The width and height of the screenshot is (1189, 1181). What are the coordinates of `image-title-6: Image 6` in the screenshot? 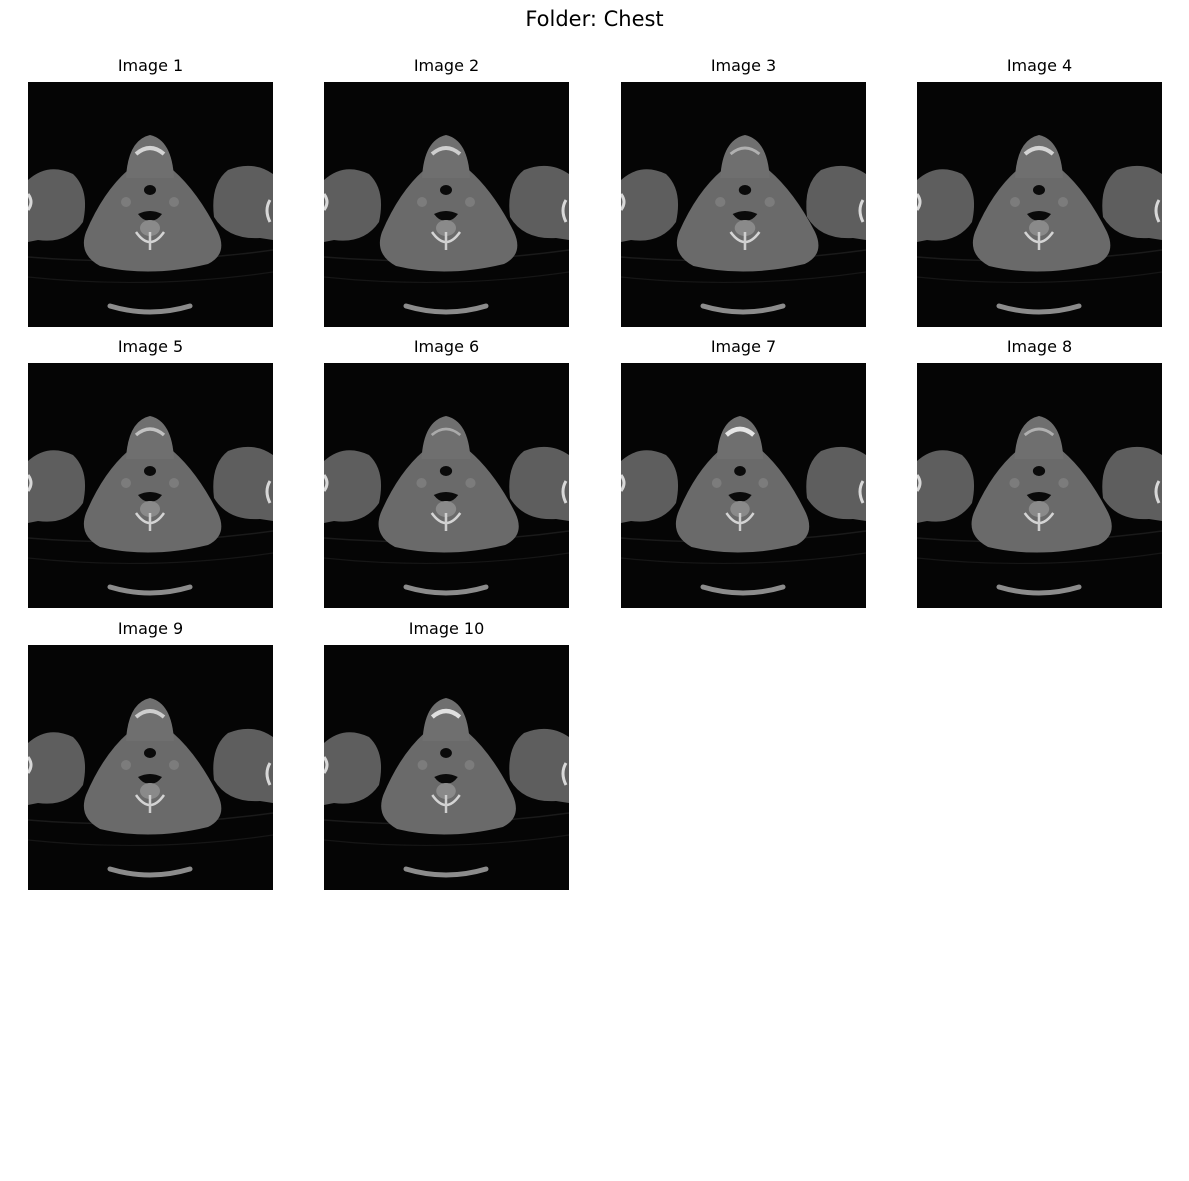 It's located at (446, 346).